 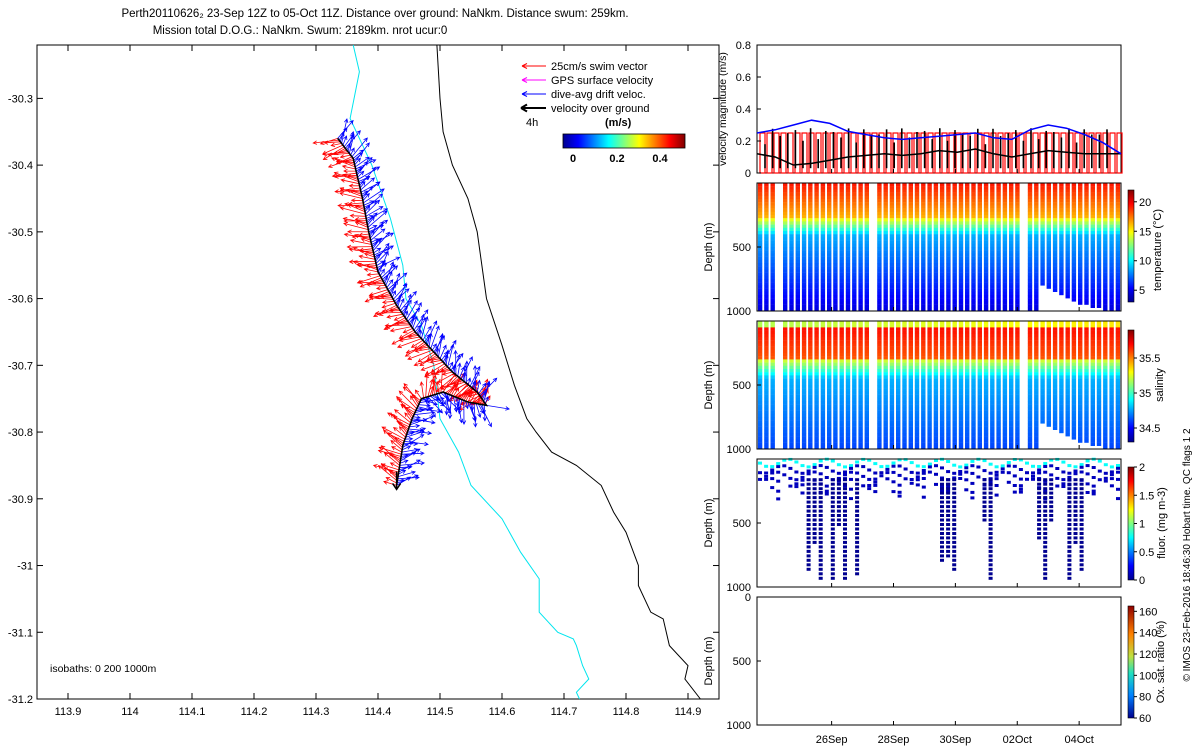 What do you see at coordinates (25, 567) in the screenshot?
I see `map-y-tick-label: -31` at bounding box center [25, 567].